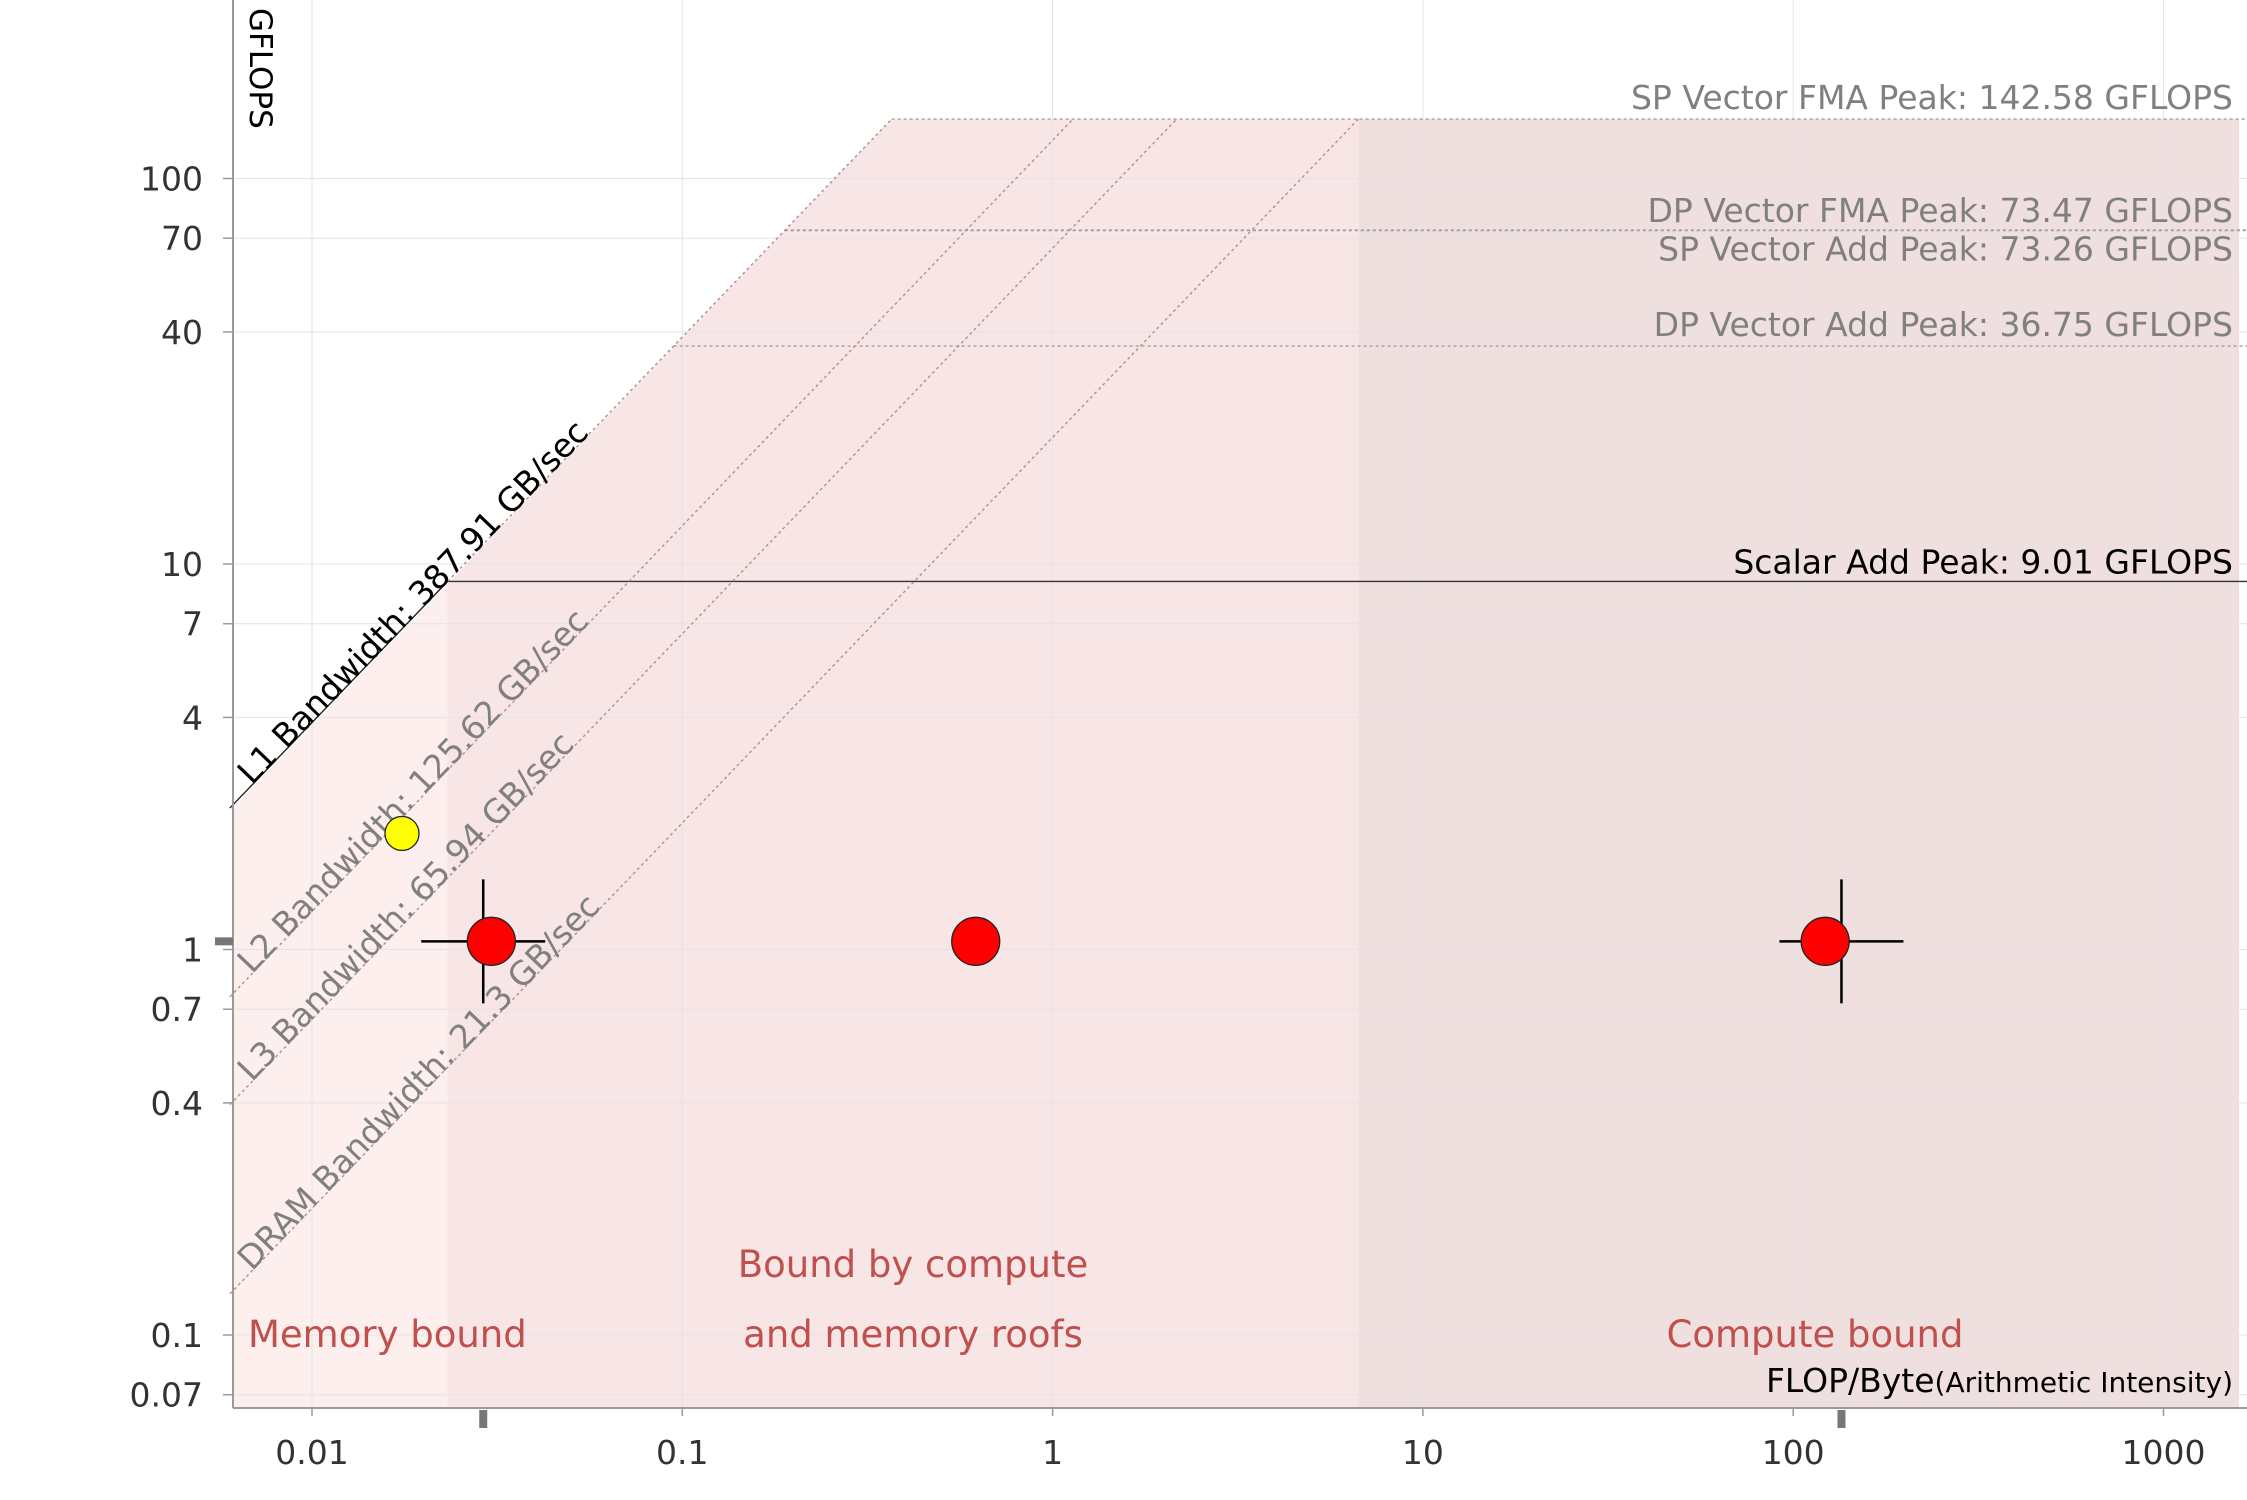  Describe the element at coordinates (387, 1334) in the screenshot. I see `region-label-0: Memory bound` at that location.